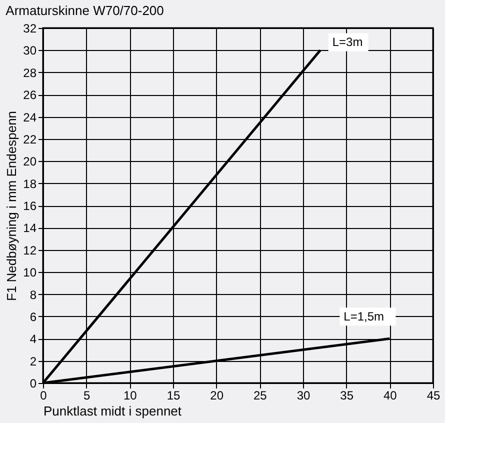 This screenshot has width=477, height=450. What do you see at coordinates (30, 161) in the screenshot?
I see `y-tick-label: 20` at bounding box center [30, 161].